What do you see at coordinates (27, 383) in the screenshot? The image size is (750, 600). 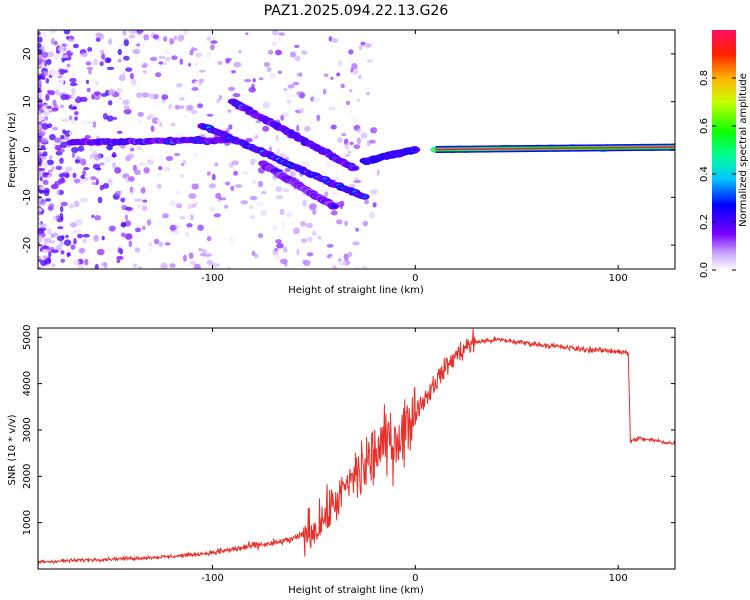 I see `y-tick-label: 4000` at bounding box center [27, 383].